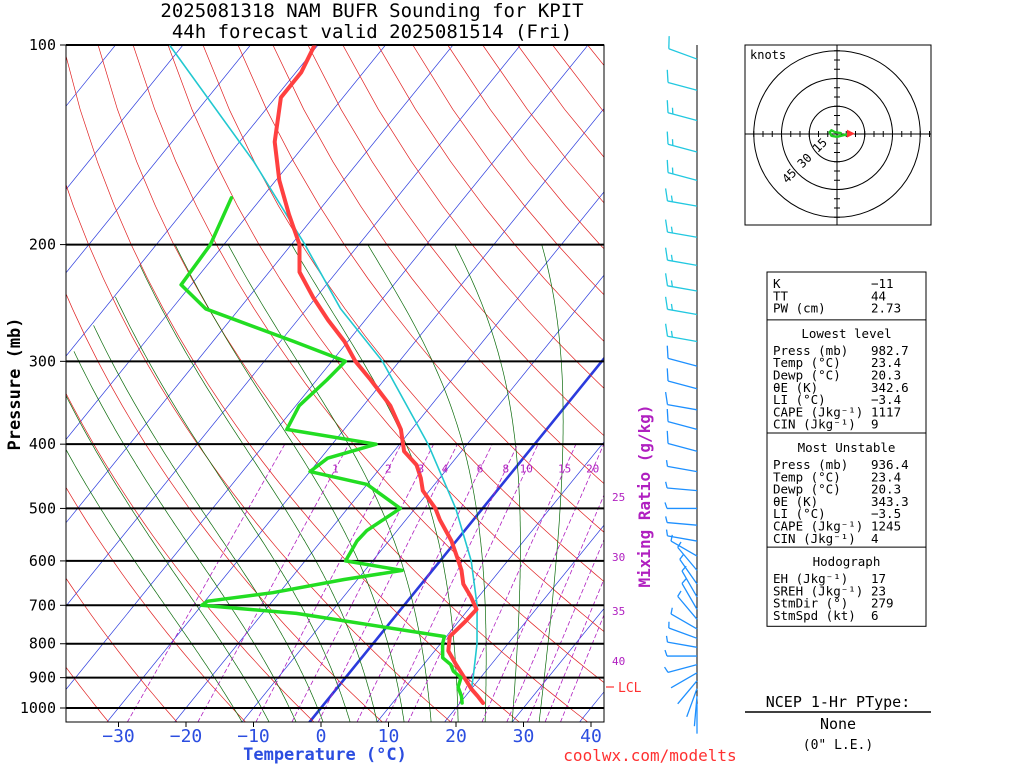 The width and height of the screenshot is (1024, 768). I want to click on temperature-tick-label: −20, so click(186, 736).